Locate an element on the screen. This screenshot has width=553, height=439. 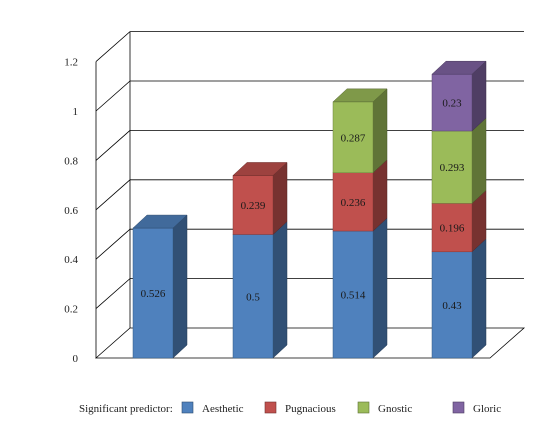
legend-swatch-gloric is located at coordinates (458, 407).